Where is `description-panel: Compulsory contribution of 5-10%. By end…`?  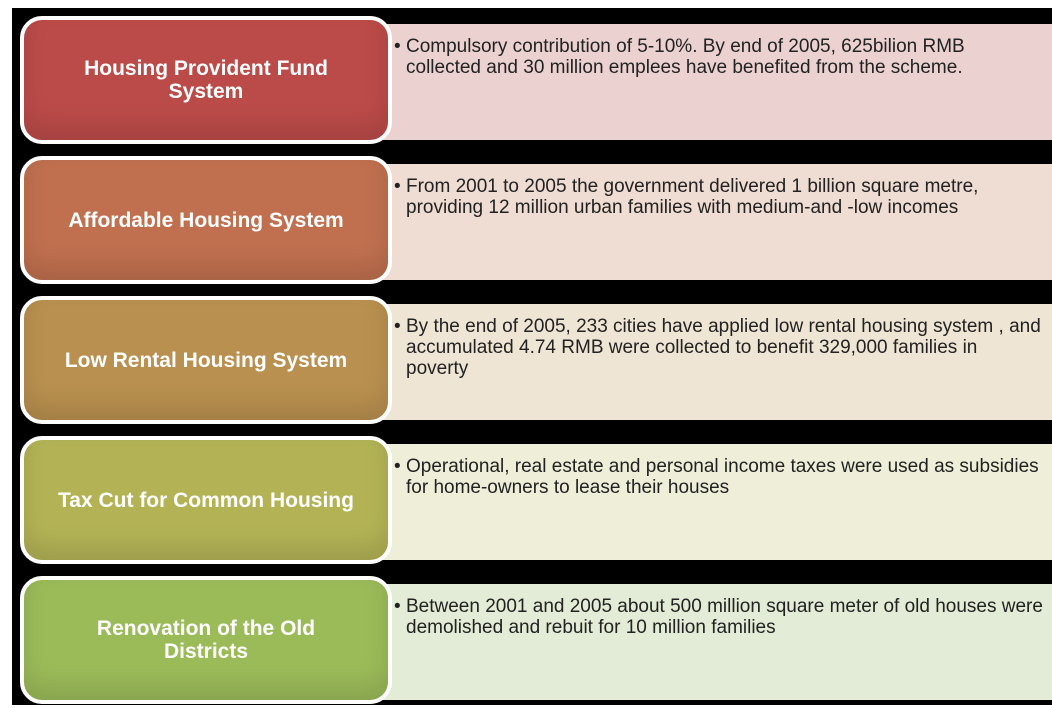
description-panel: Compulsory contribution of 5-10%. By end… is located at coordinates (717, 82).